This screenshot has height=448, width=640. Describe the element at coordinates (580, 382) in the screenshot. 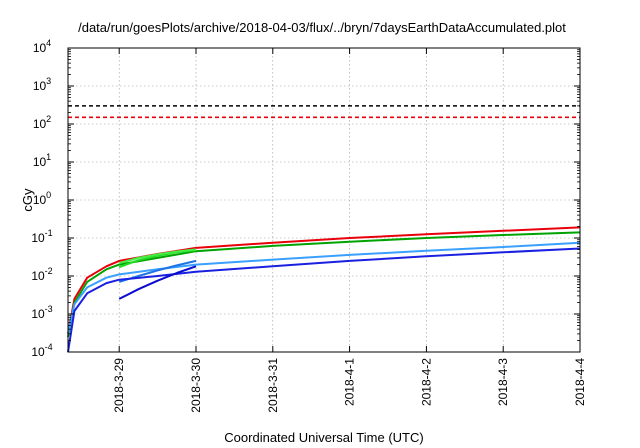

I see `x-tick-label: 2018-4-4` at that location.